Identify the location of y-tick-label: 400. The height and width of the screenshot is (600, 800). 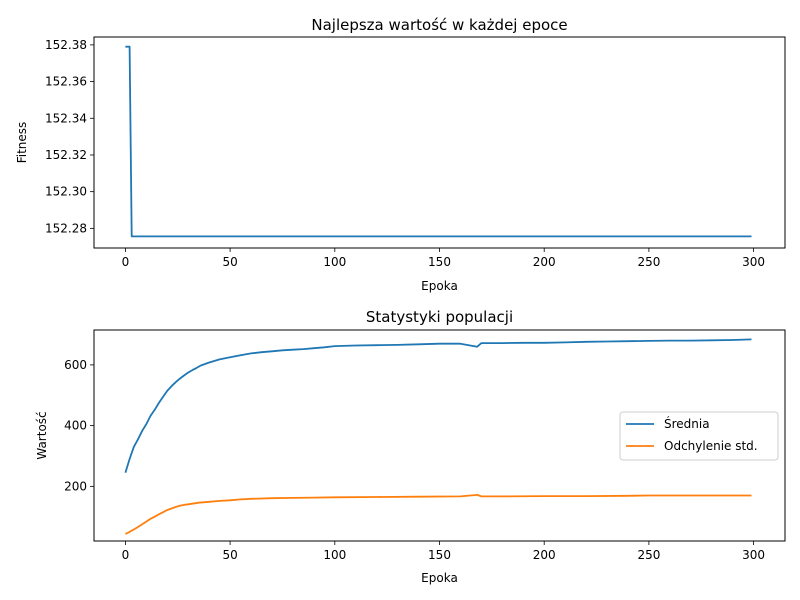
(75, 426).